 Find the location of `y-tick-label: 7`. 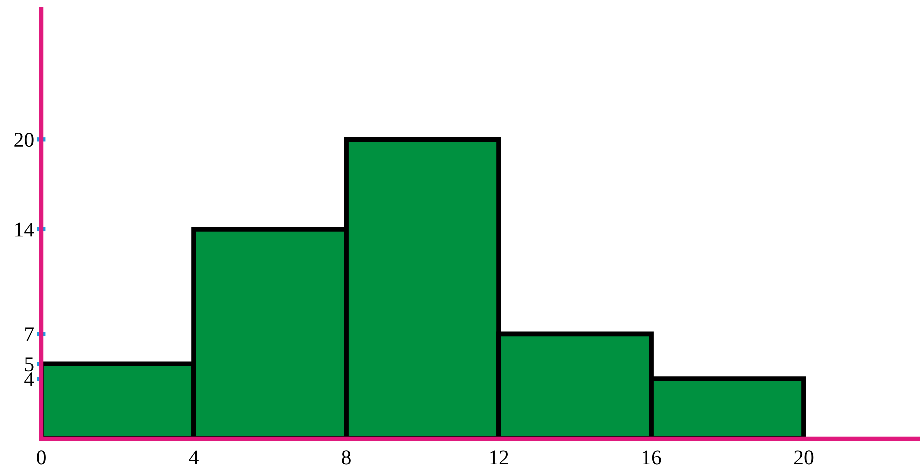

y-tick-label: 7 is located at coordinates (30, 335).